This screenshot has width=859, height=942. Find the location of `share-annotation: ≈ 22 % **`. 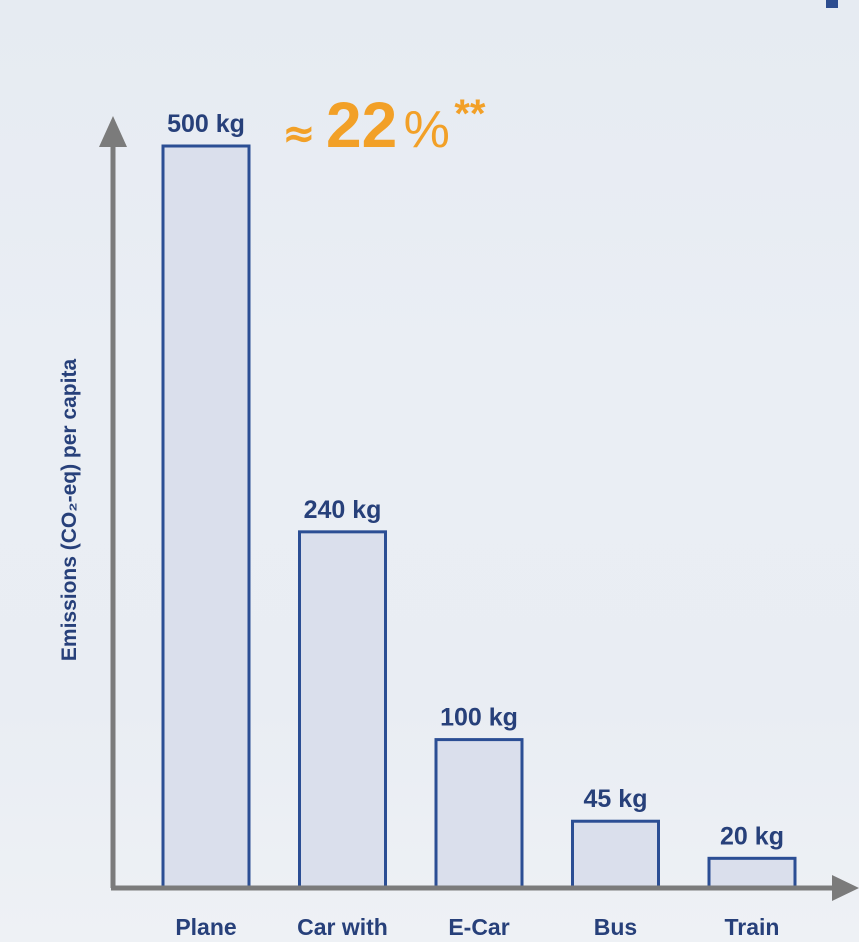

share-annotation: ≈ 22 % ** is located at coordinates (384, 125).